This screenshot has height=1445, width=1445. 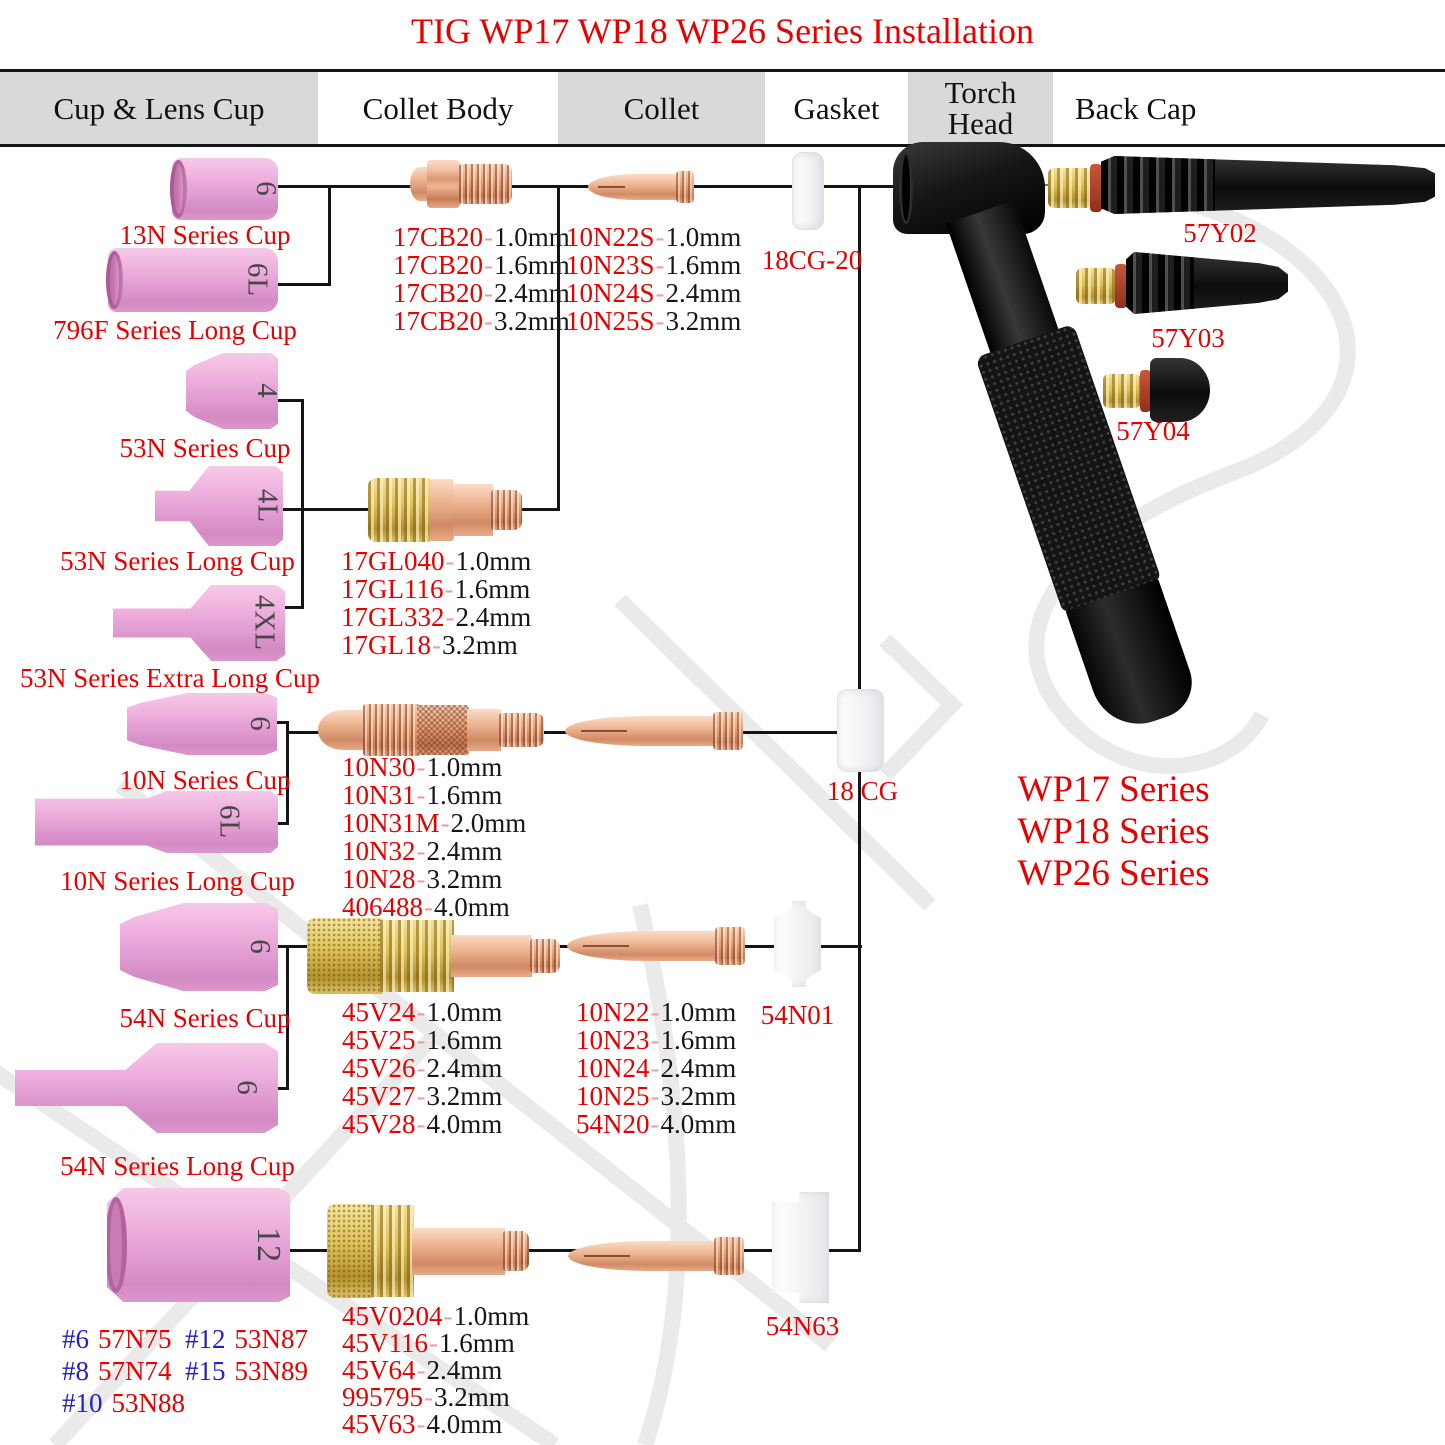 I want to click on part-line: 17CB201.6mm, so click(x=481, y=265).